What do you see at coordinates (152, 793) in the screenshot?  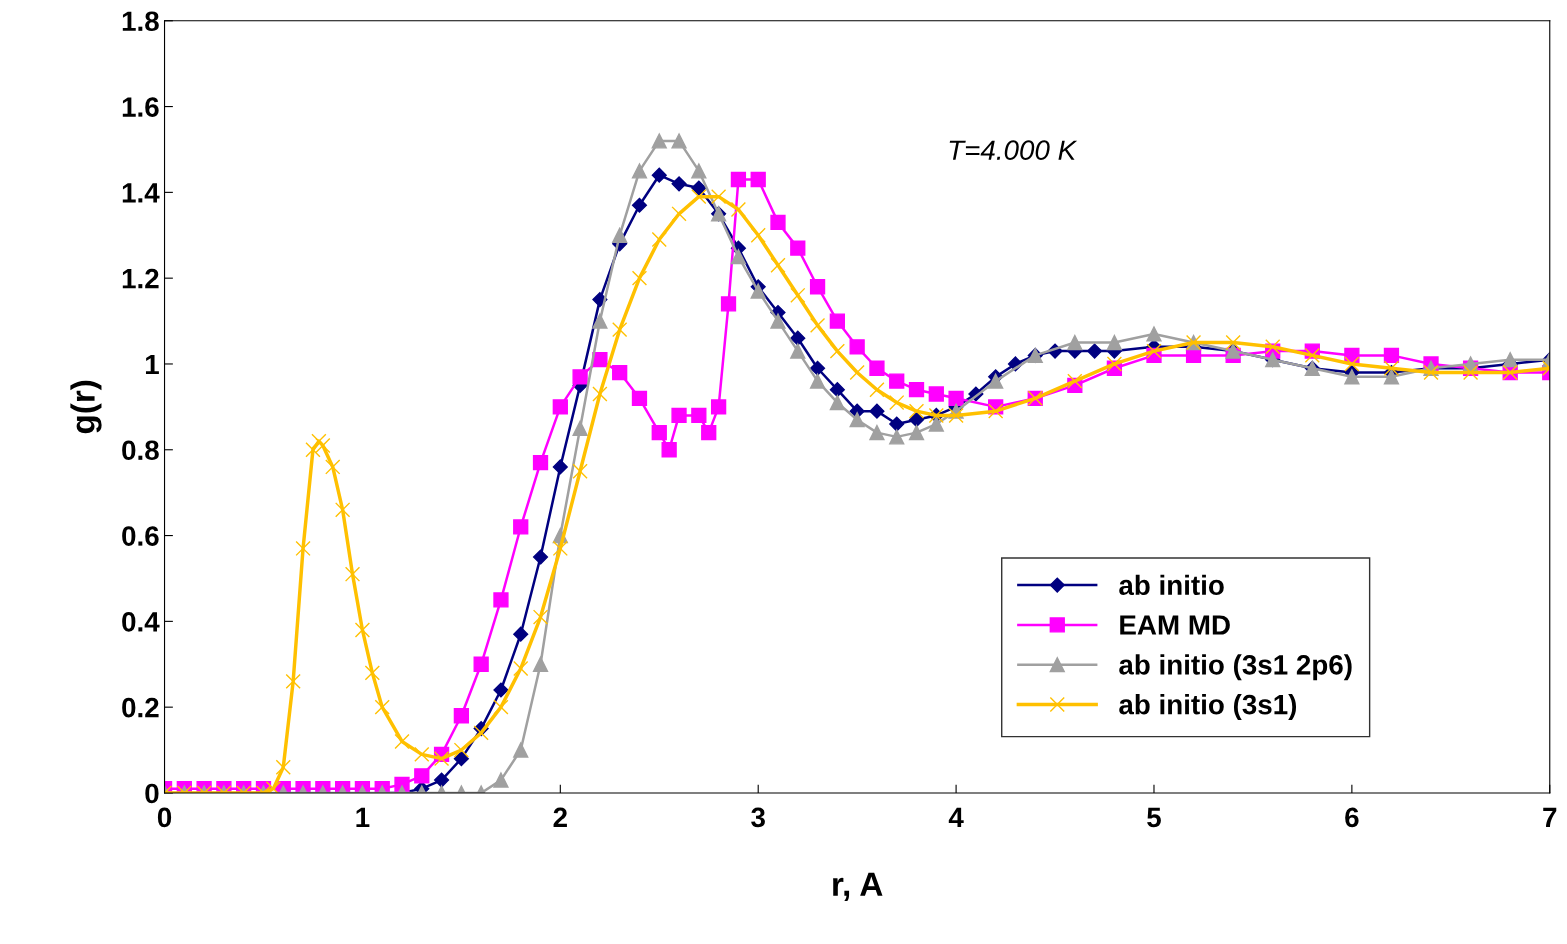 I see `y-tick-label: 0` at bounding box center [152, 793].